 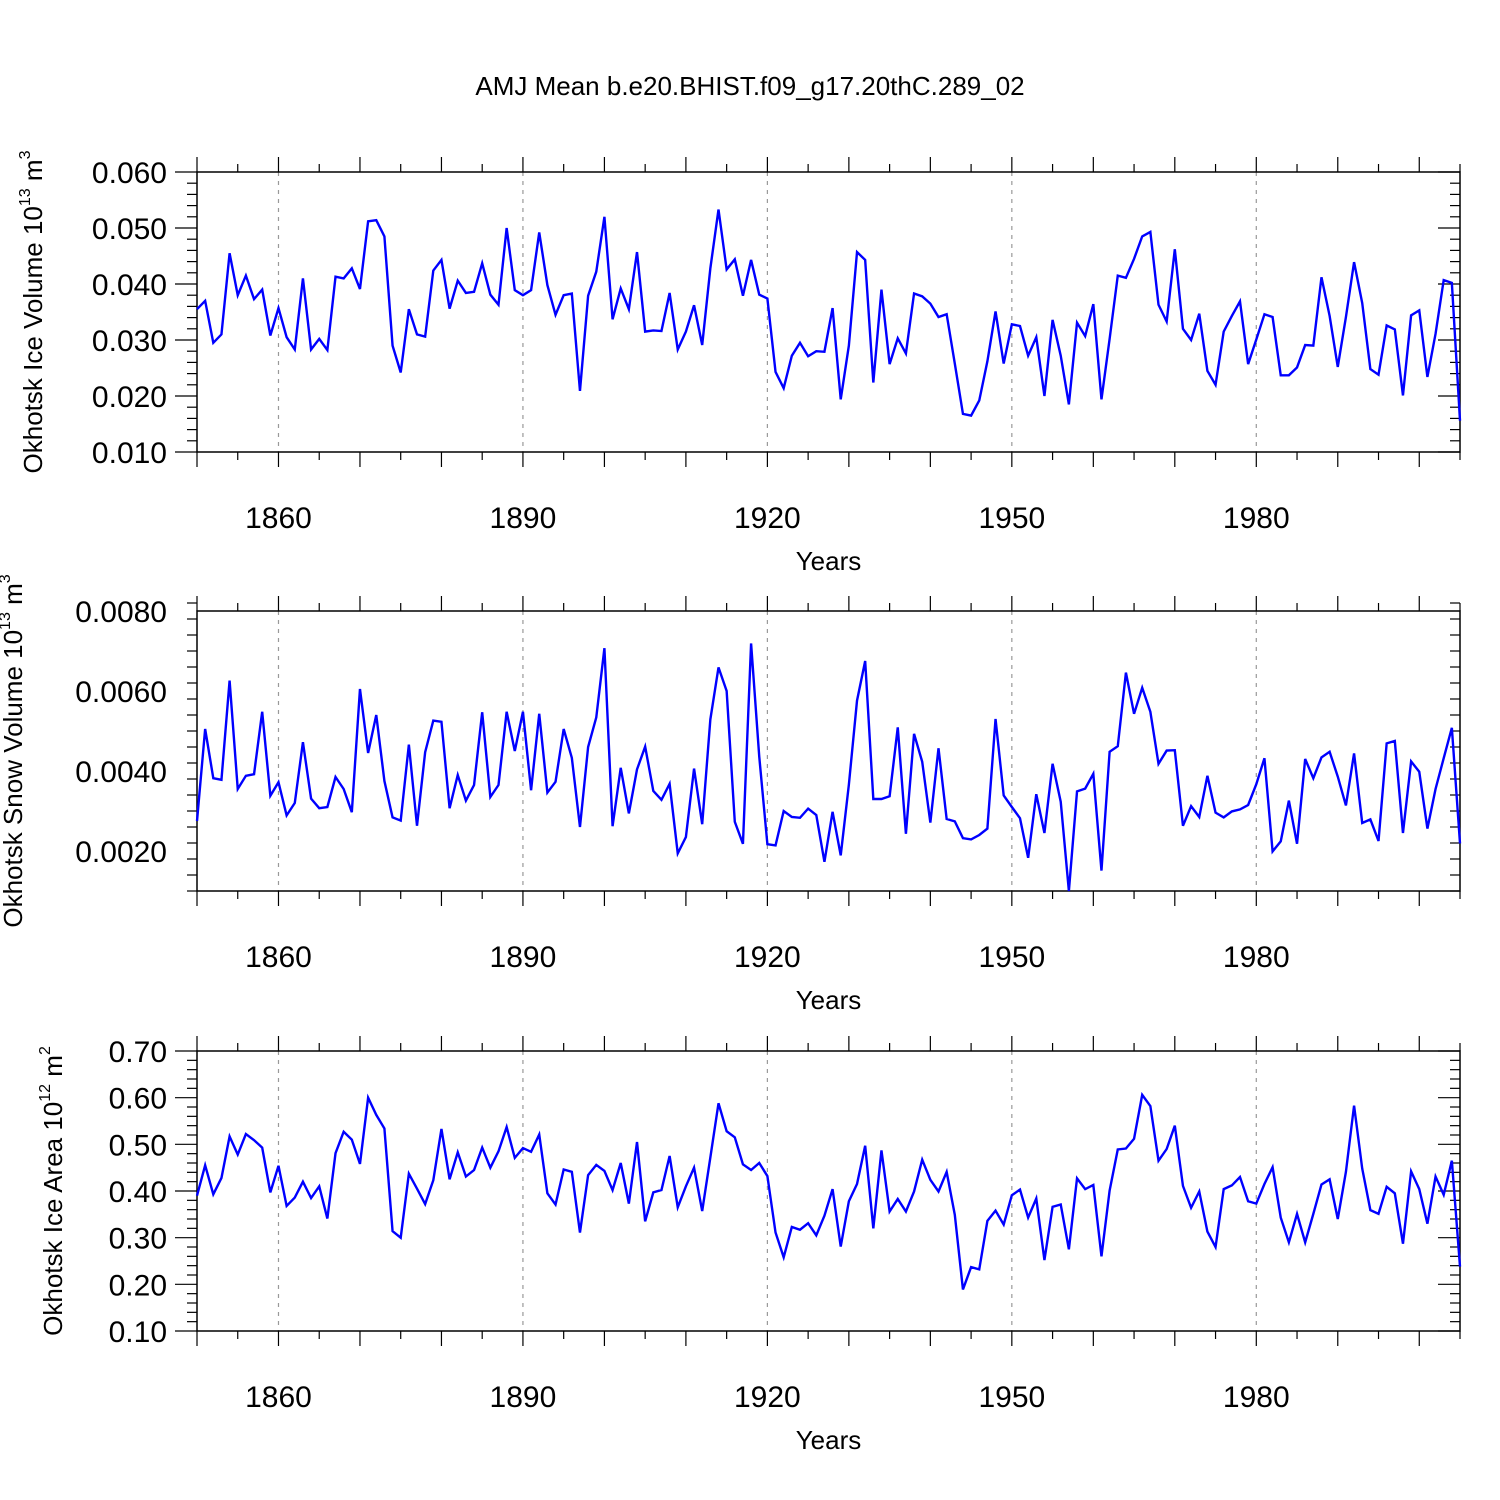 What do you see at coordinates (138, 1052) in the screenshot?
I see `y-tick-label: 0.70` at bounding box center [138, 1052].